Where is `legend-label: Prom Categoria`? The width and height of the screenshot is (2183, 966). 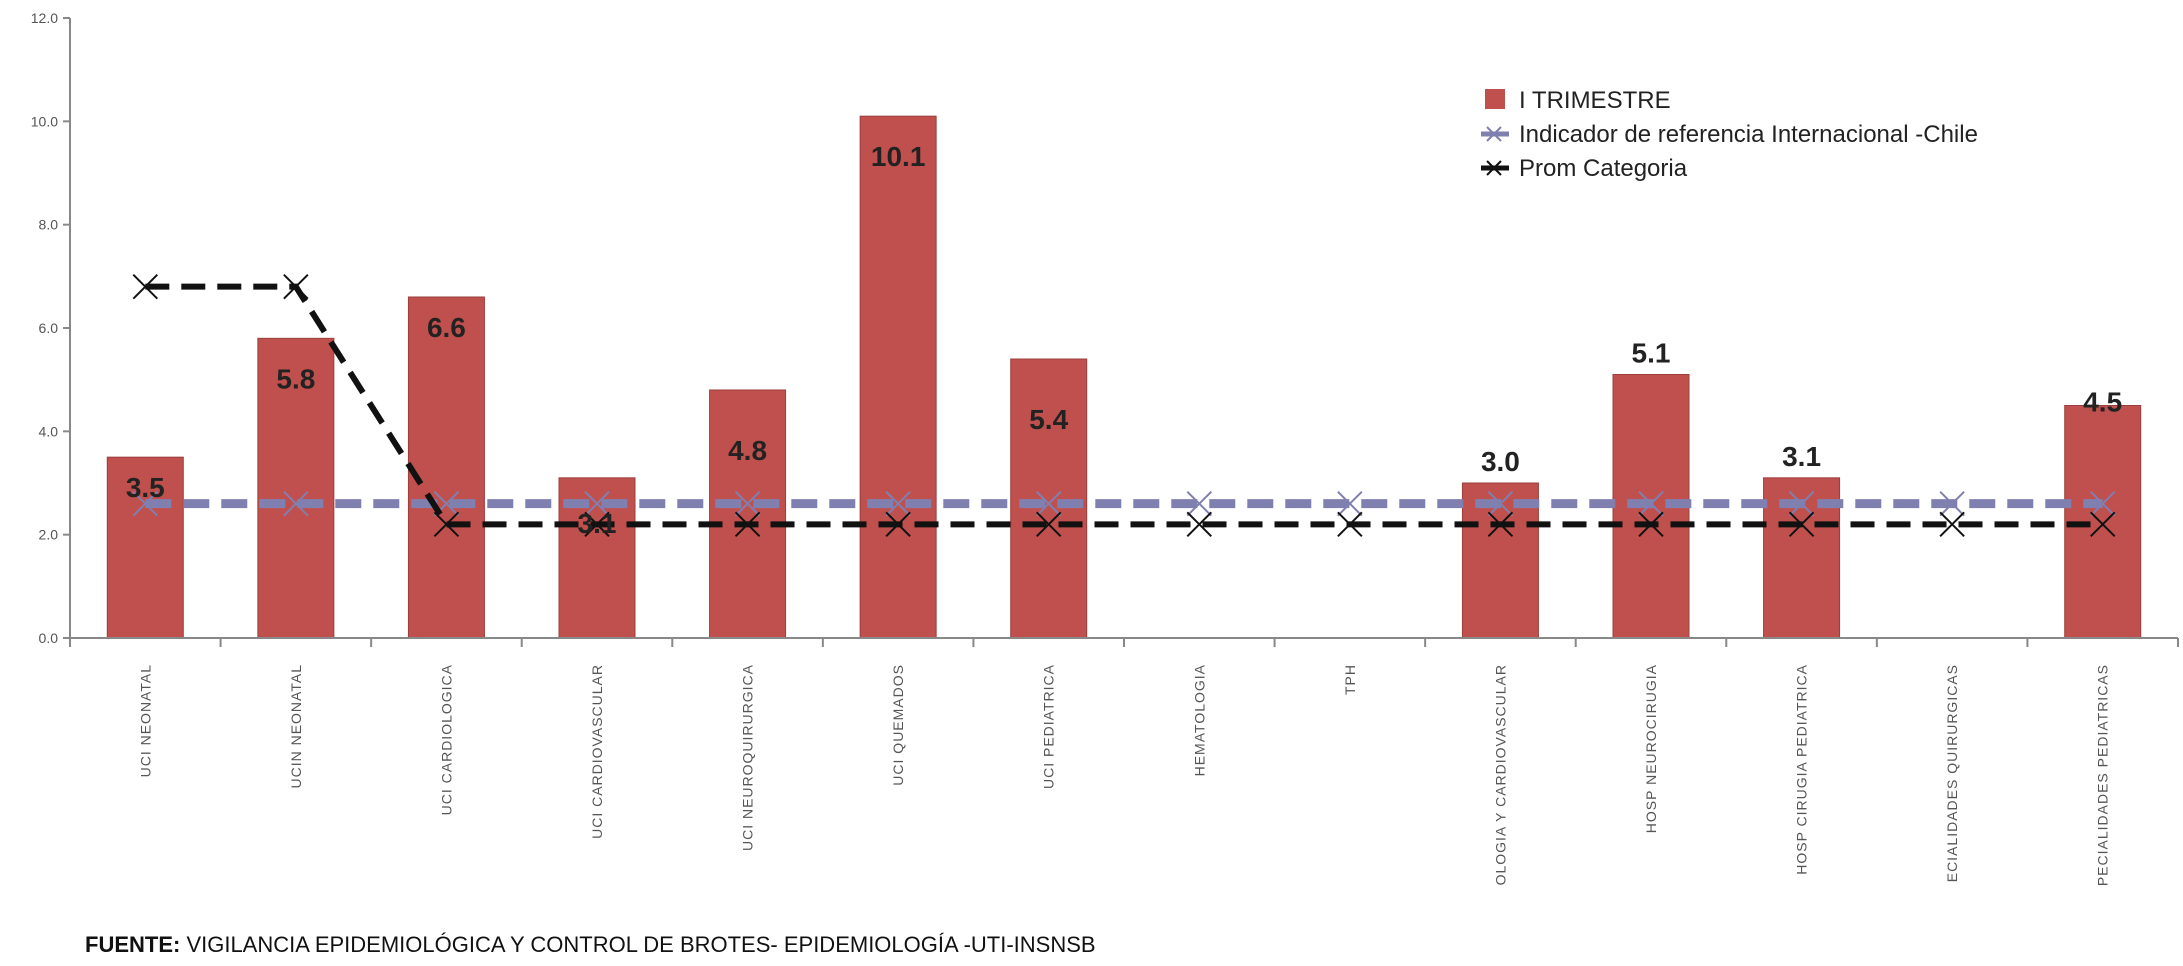 legend-label: Prom Categoria is located at coordinates (1603, 168).